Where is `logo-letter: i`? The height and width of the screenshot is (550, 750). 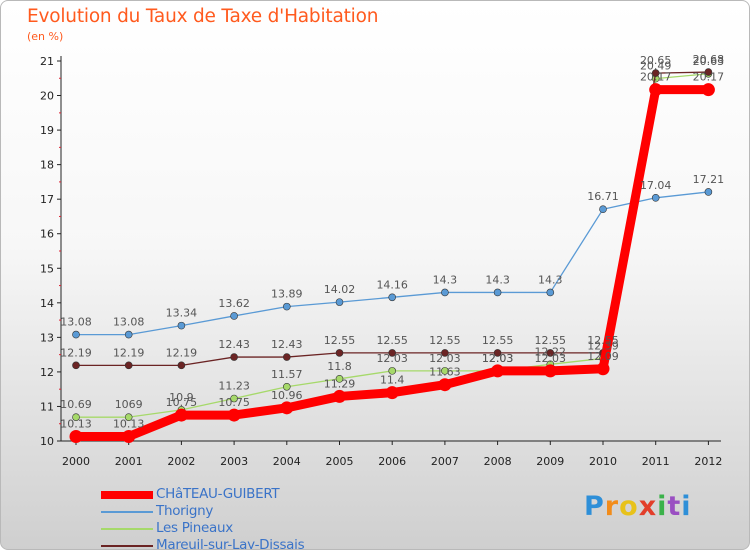
logo-letter: i is located at coordinates (662, 506).